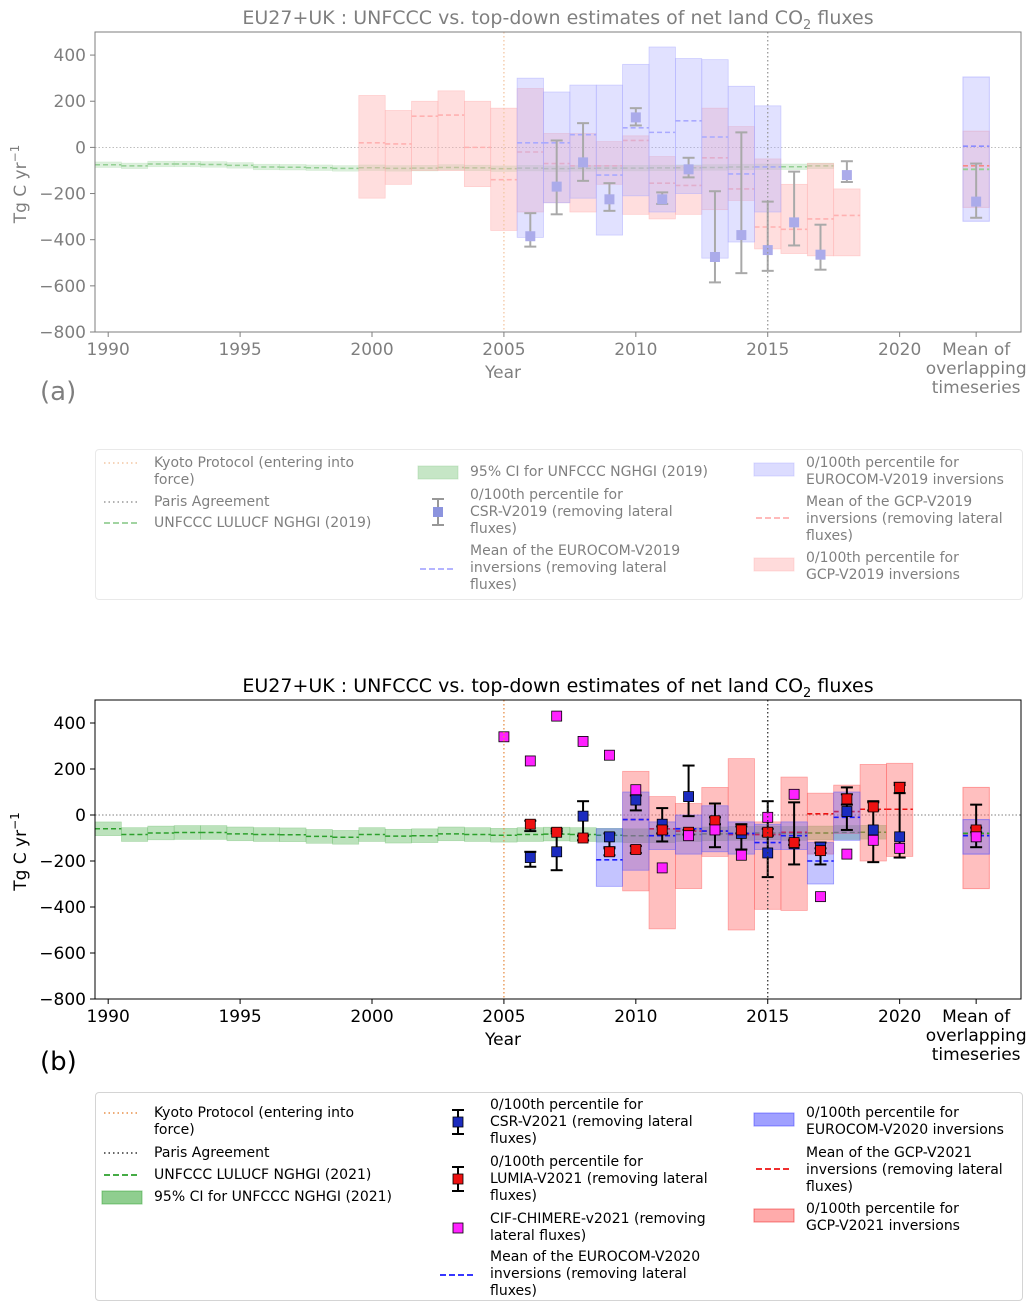  Describe the element at coordinates (108, 1017) in the screenshot. I see `x-tick-label: 1990` at that location.